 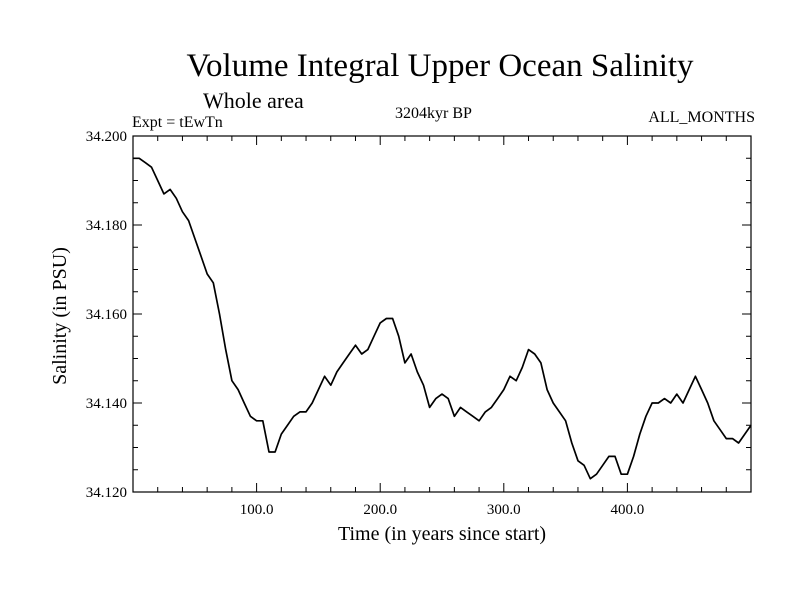 What do you see at coordinates (106, 226) in the screenshot?
I see `y-tick-label: 34.180` at bounding box center [106, 226].